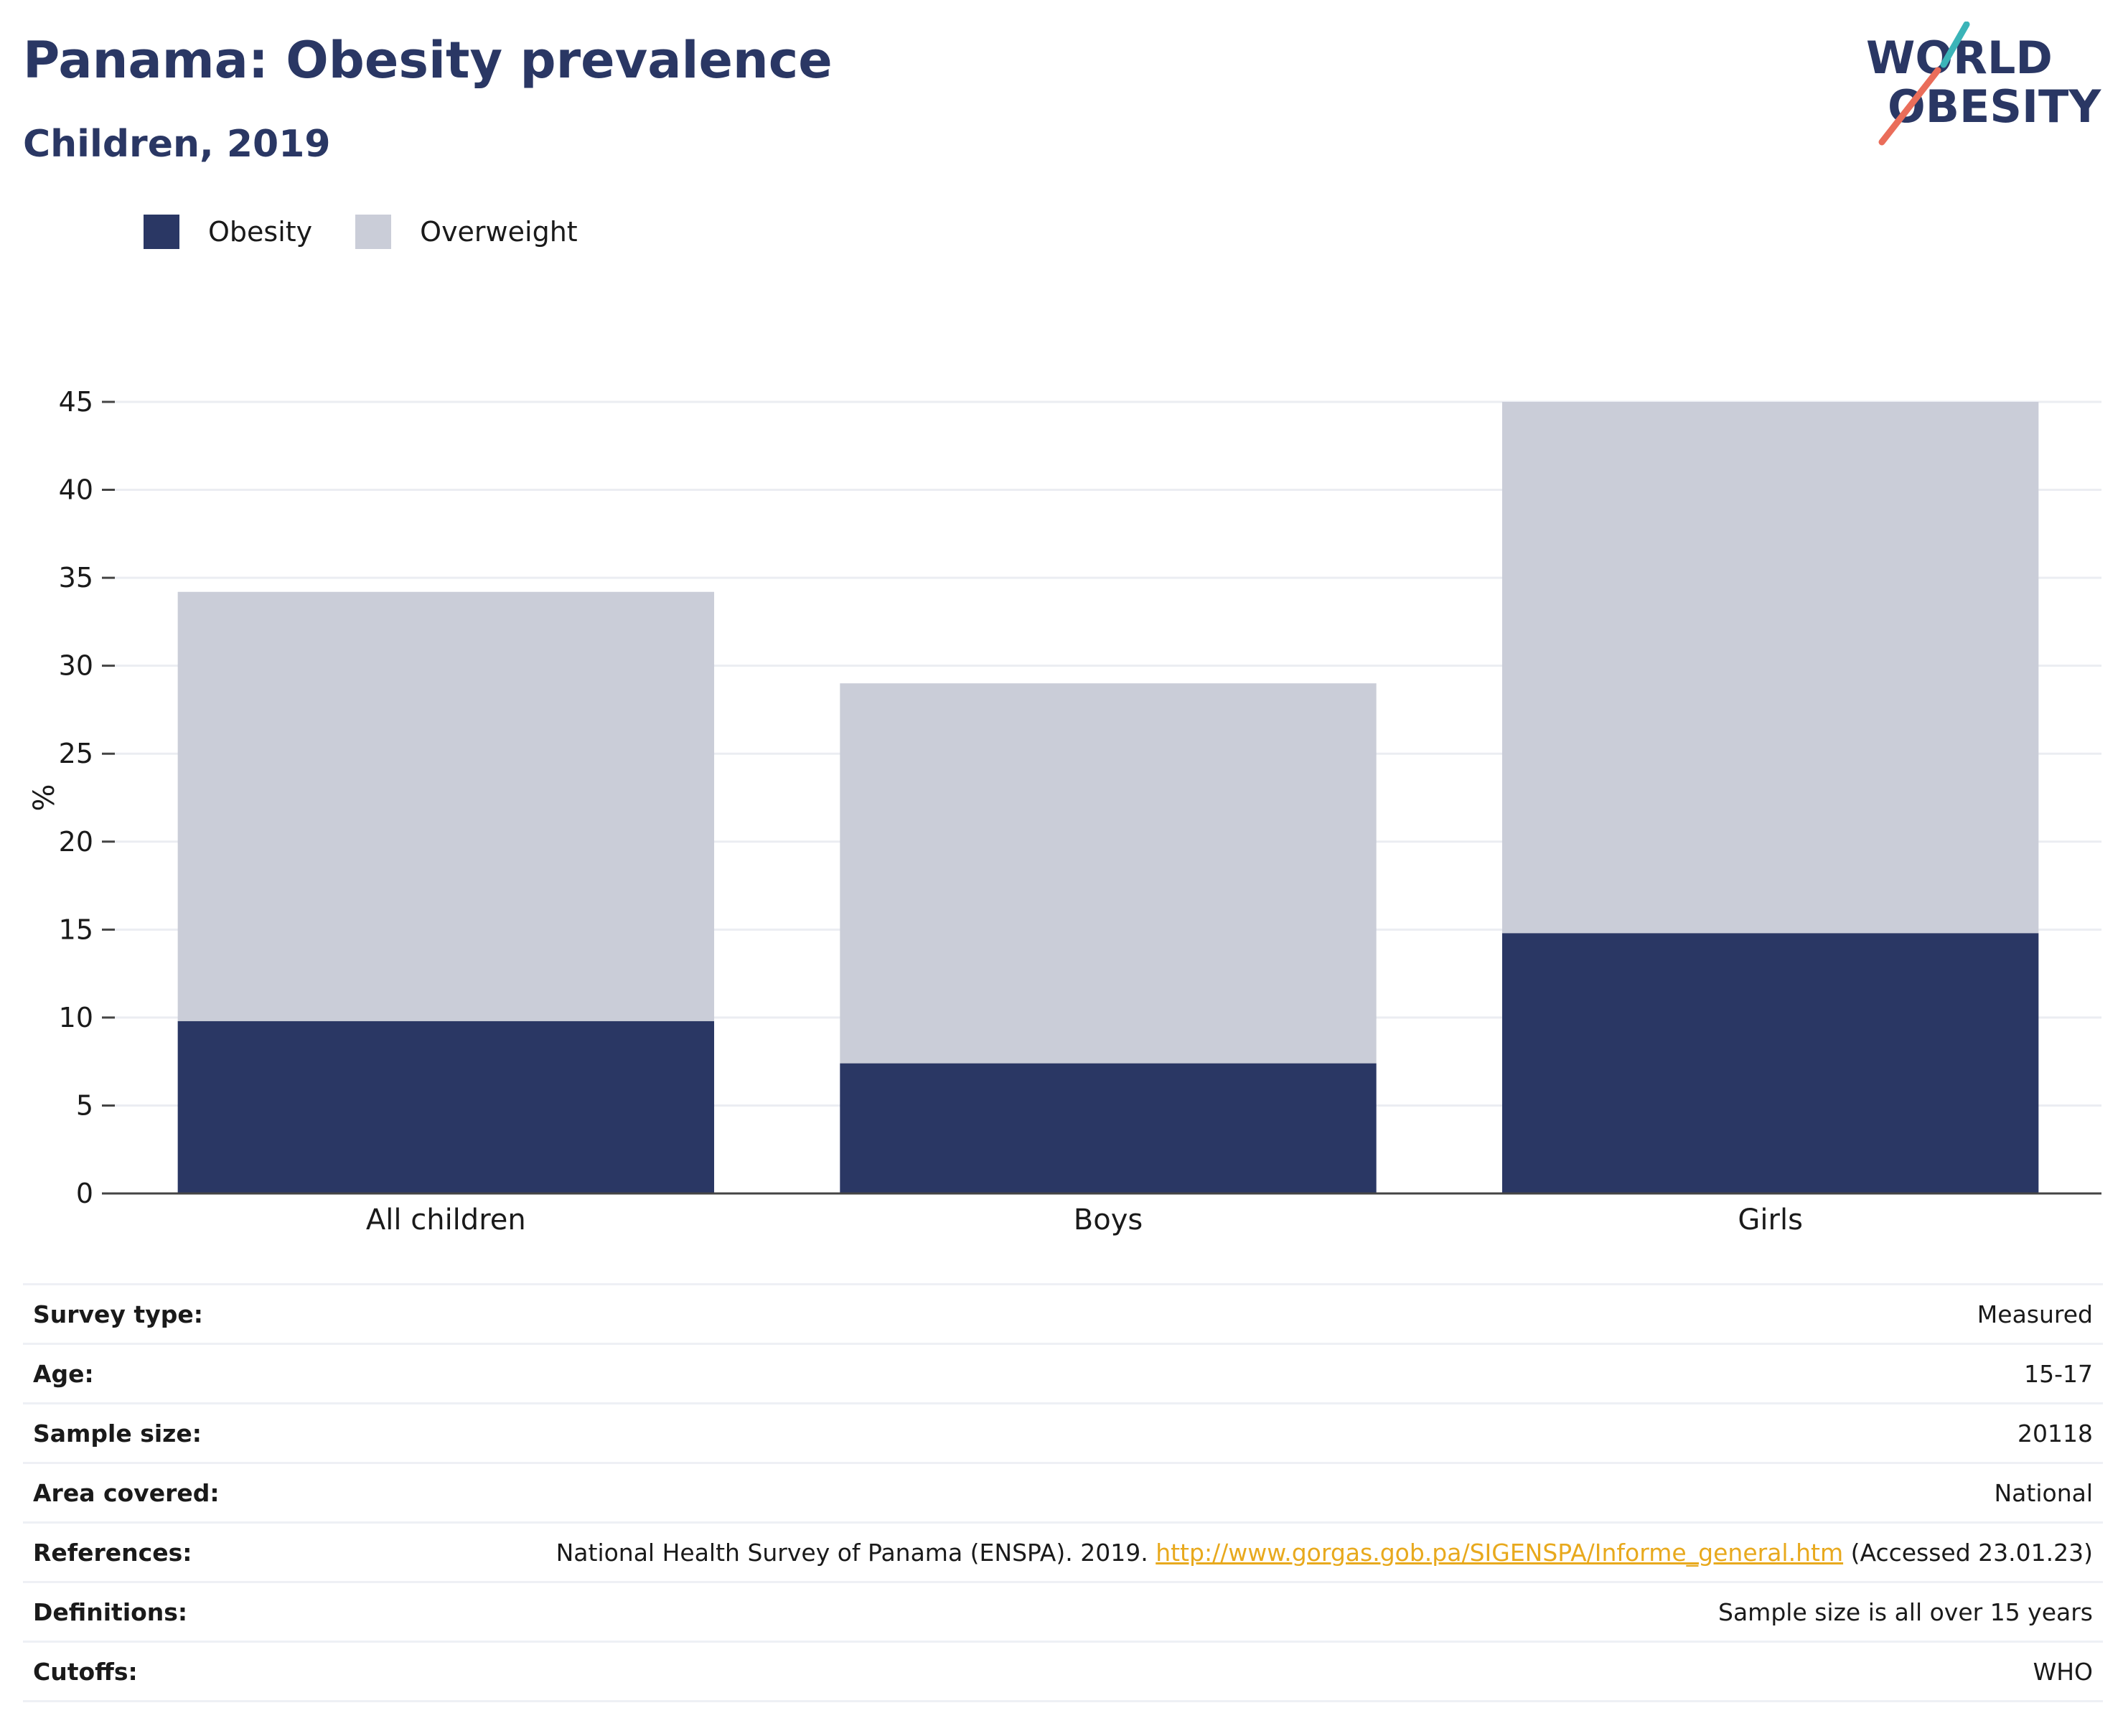 Image resolution: width=2123 pixels, height=1736 pixels. What do you see at coordinates (76, 929) in the screenshot?
I see `y-tick-label: 15` at bounding box center [76, 929].